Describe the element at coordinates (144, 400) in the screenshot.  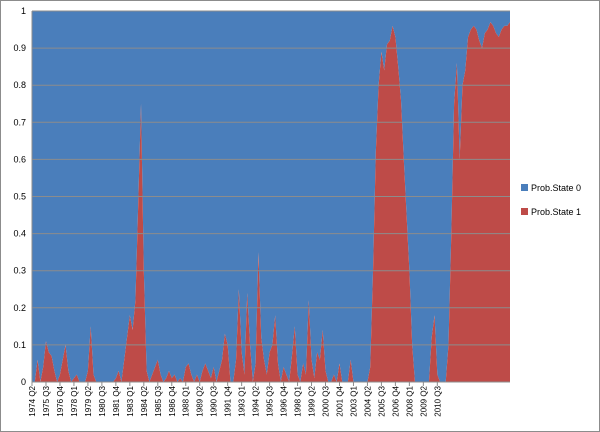
I see `x-tick-label: 1984 Q2` at that location.